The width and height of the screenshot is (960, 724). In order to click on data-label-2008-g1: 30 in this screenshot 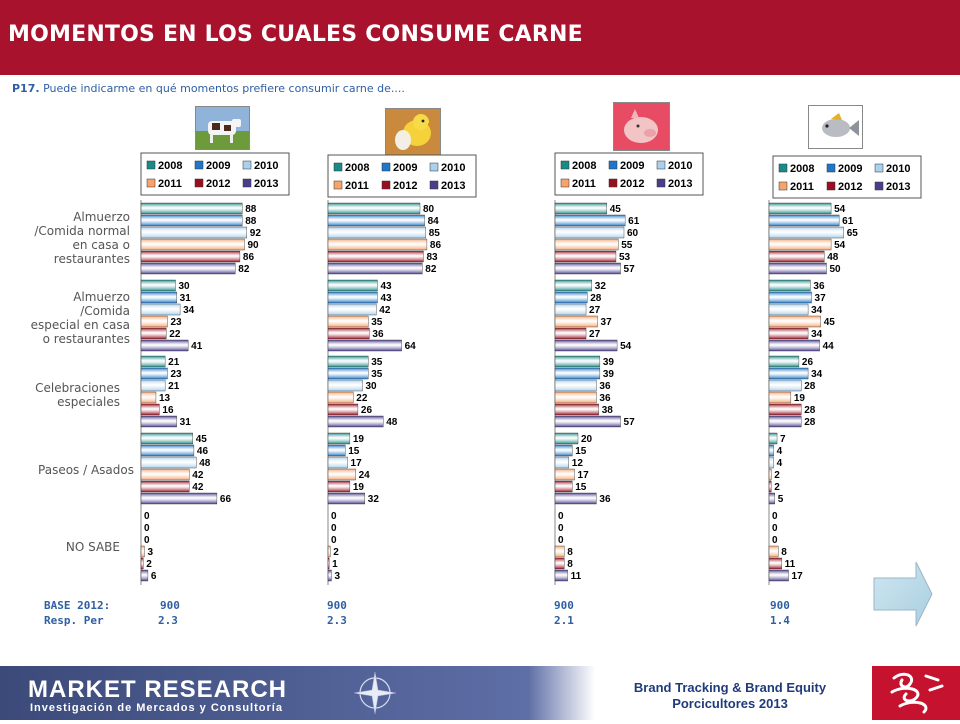, I will do `click(185, 286)`.